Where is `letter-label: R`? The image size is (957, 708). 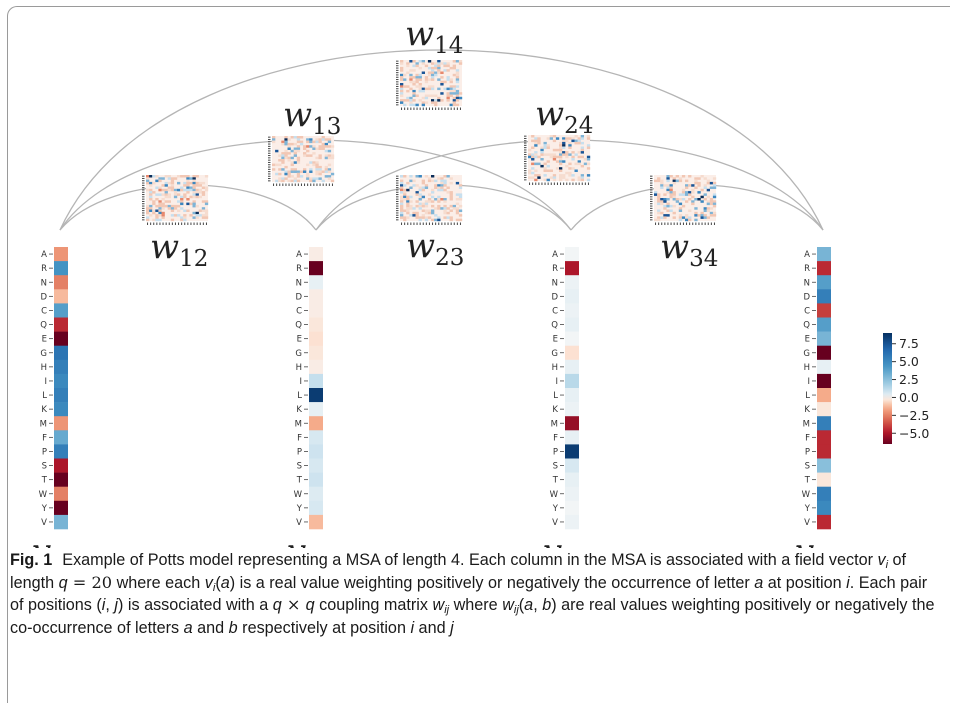
letter-label: R is located at coordinates (807, 269).